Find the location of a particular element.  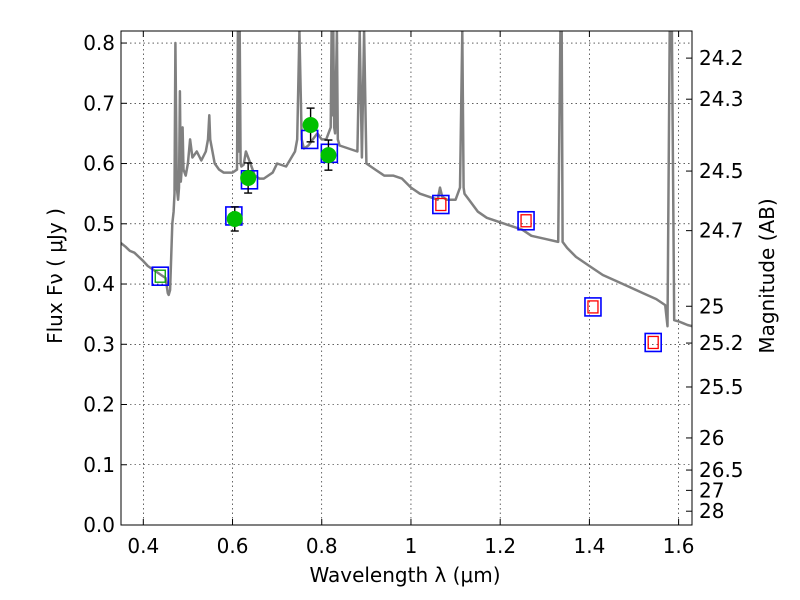

y-tick-label: 0.3 is located at coordinates (99, 344).